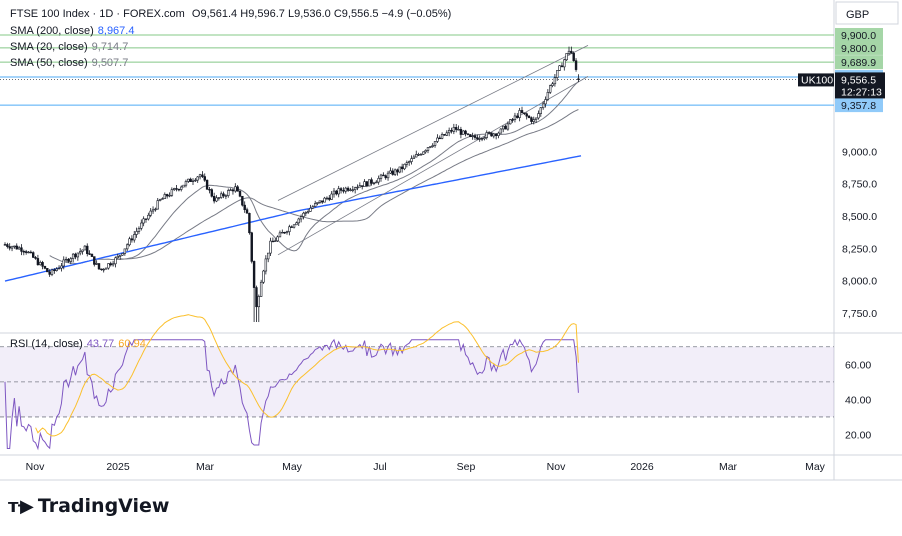  What do you see at coordinates (859, 282) in the screenshot?
I see `price-tick-label: 8,000.0` at bounding box center [859, 282].